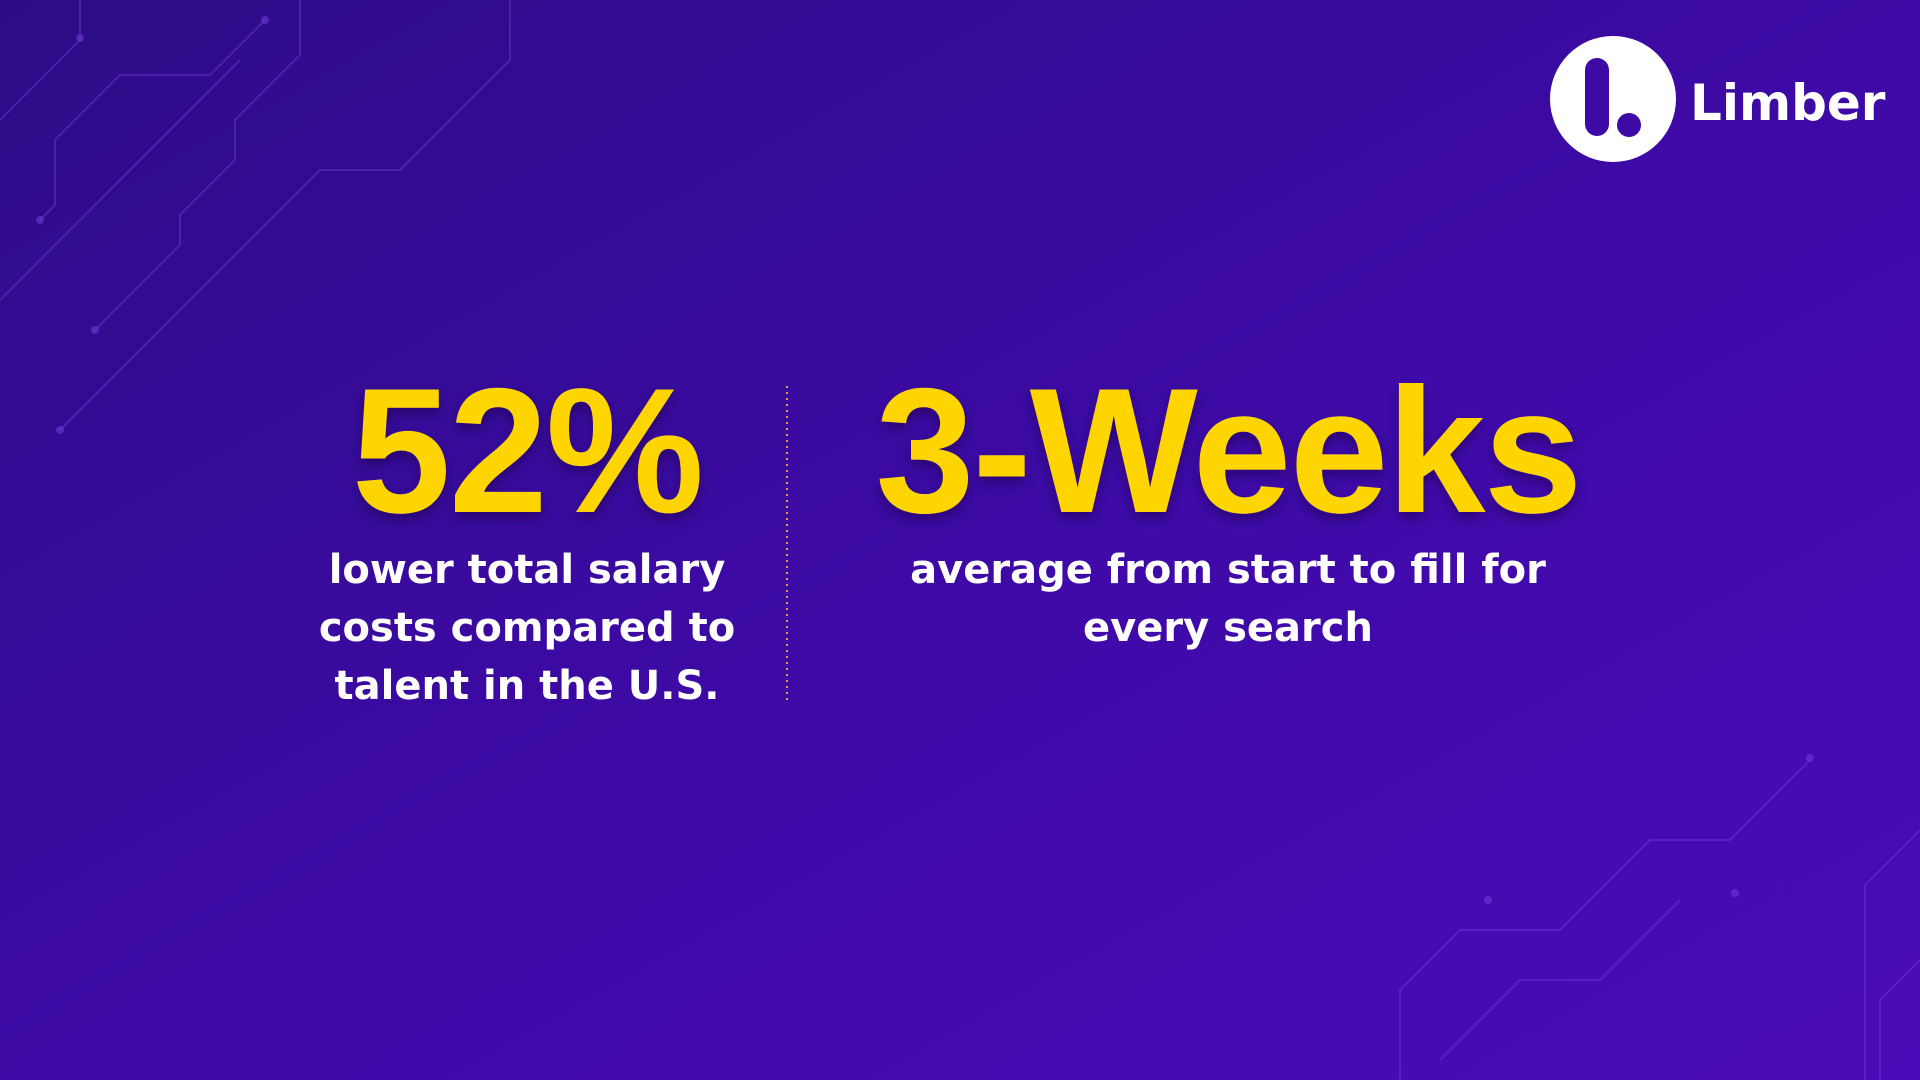 Image resolution: width=1920 pixels, height=1080 pixels. What do you see at coordinates (1613, 99) in the screenshot?
I see `logo-circle` at bounding box center [1613, 99].